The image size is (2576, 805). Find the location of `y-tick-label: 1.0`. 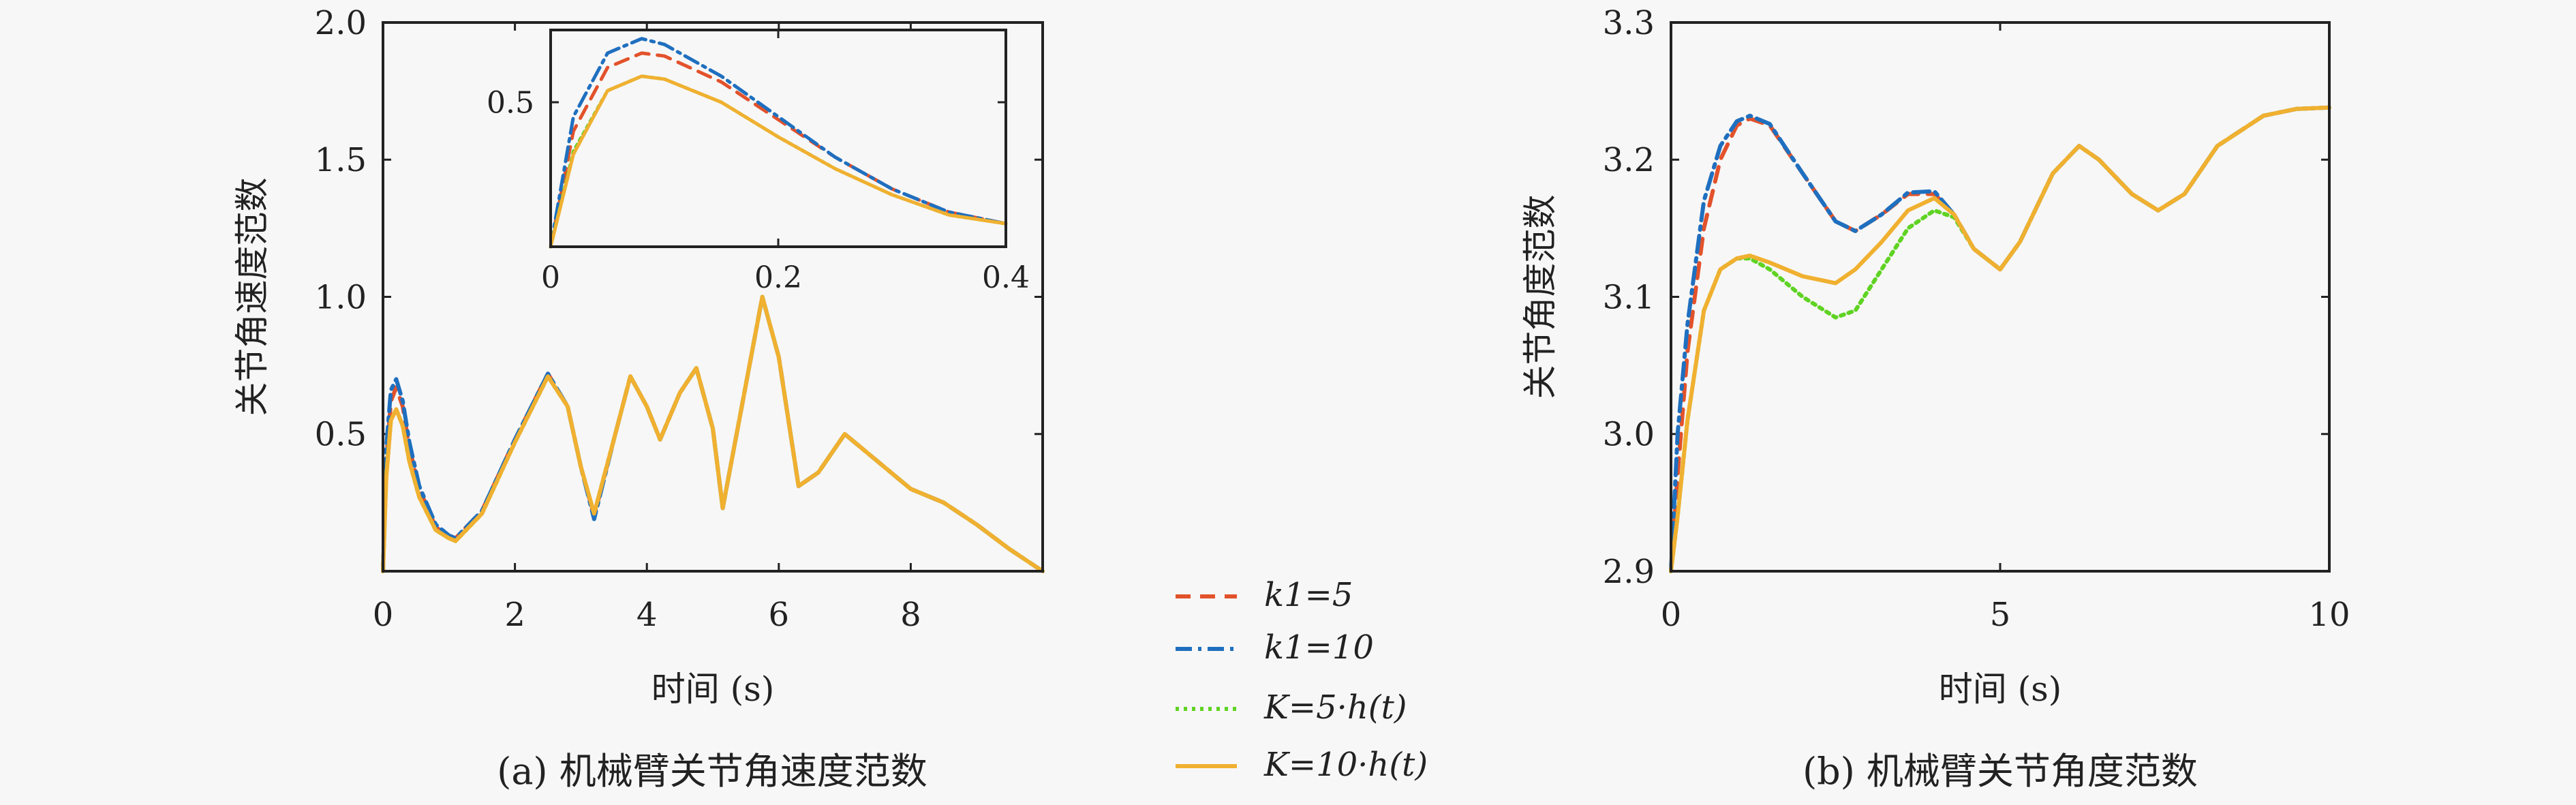

y-tick-label: 1.0 is located at coordinates (341, 297).